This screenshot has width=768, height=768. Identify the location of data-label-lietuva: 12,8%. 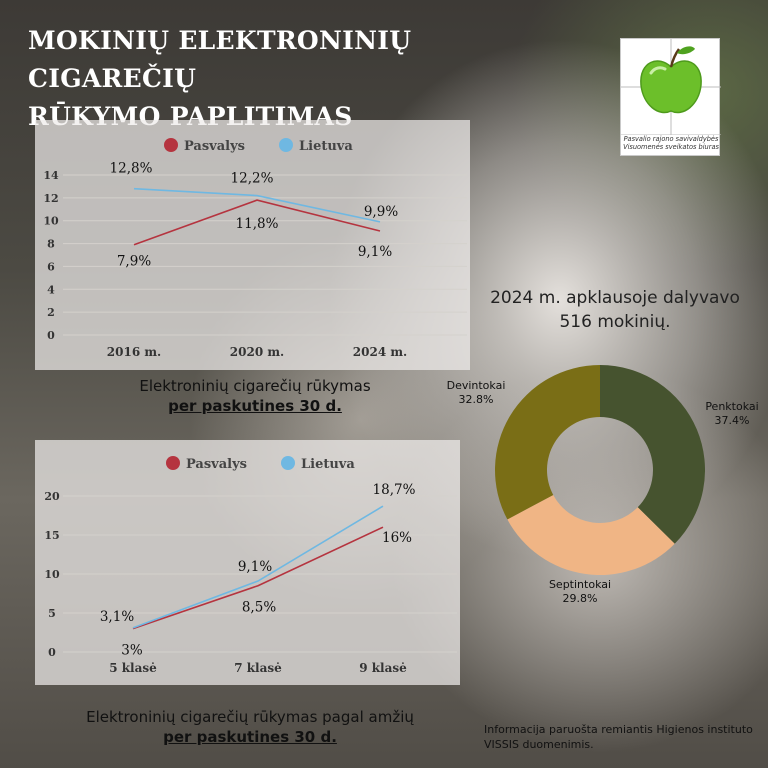
(131, 169).